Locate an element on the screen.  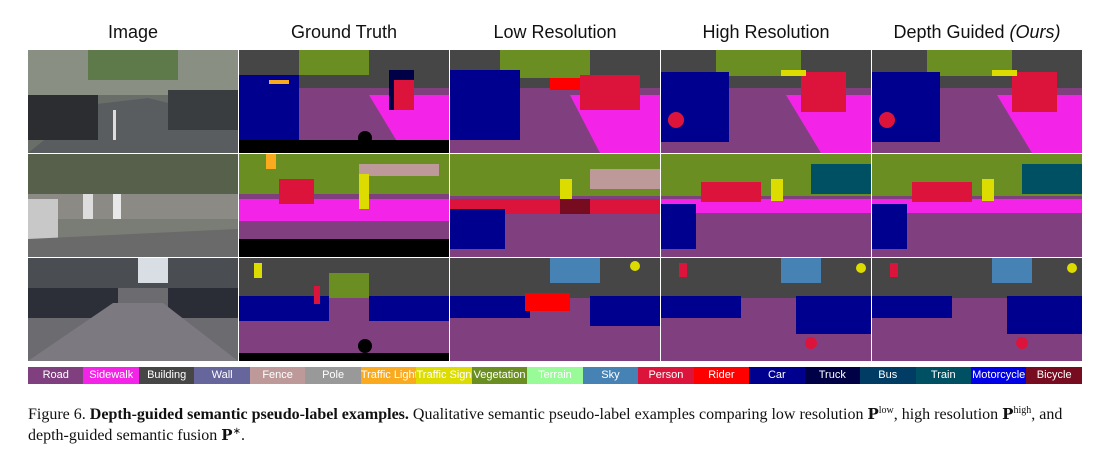
legend-item: Sidewalk is located at coordinates (111, 375).